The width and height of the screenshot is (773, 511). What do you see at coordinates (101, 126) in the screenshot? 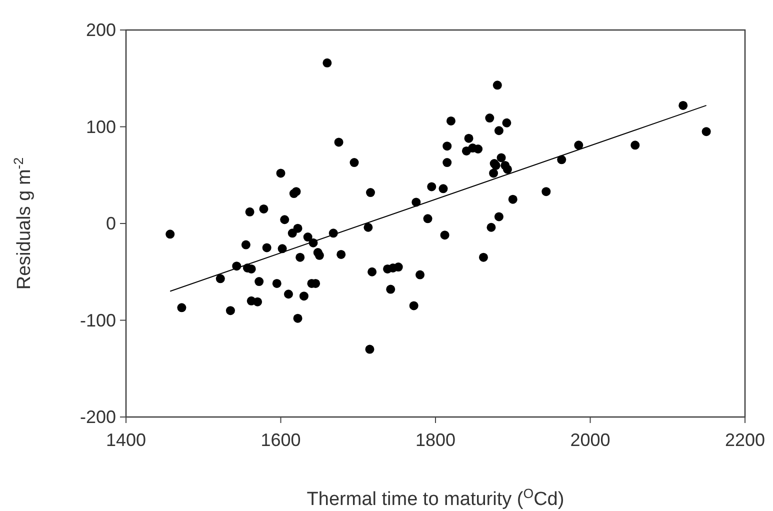
I see `y-tick-label: 100` at bounding box center [101, 126].